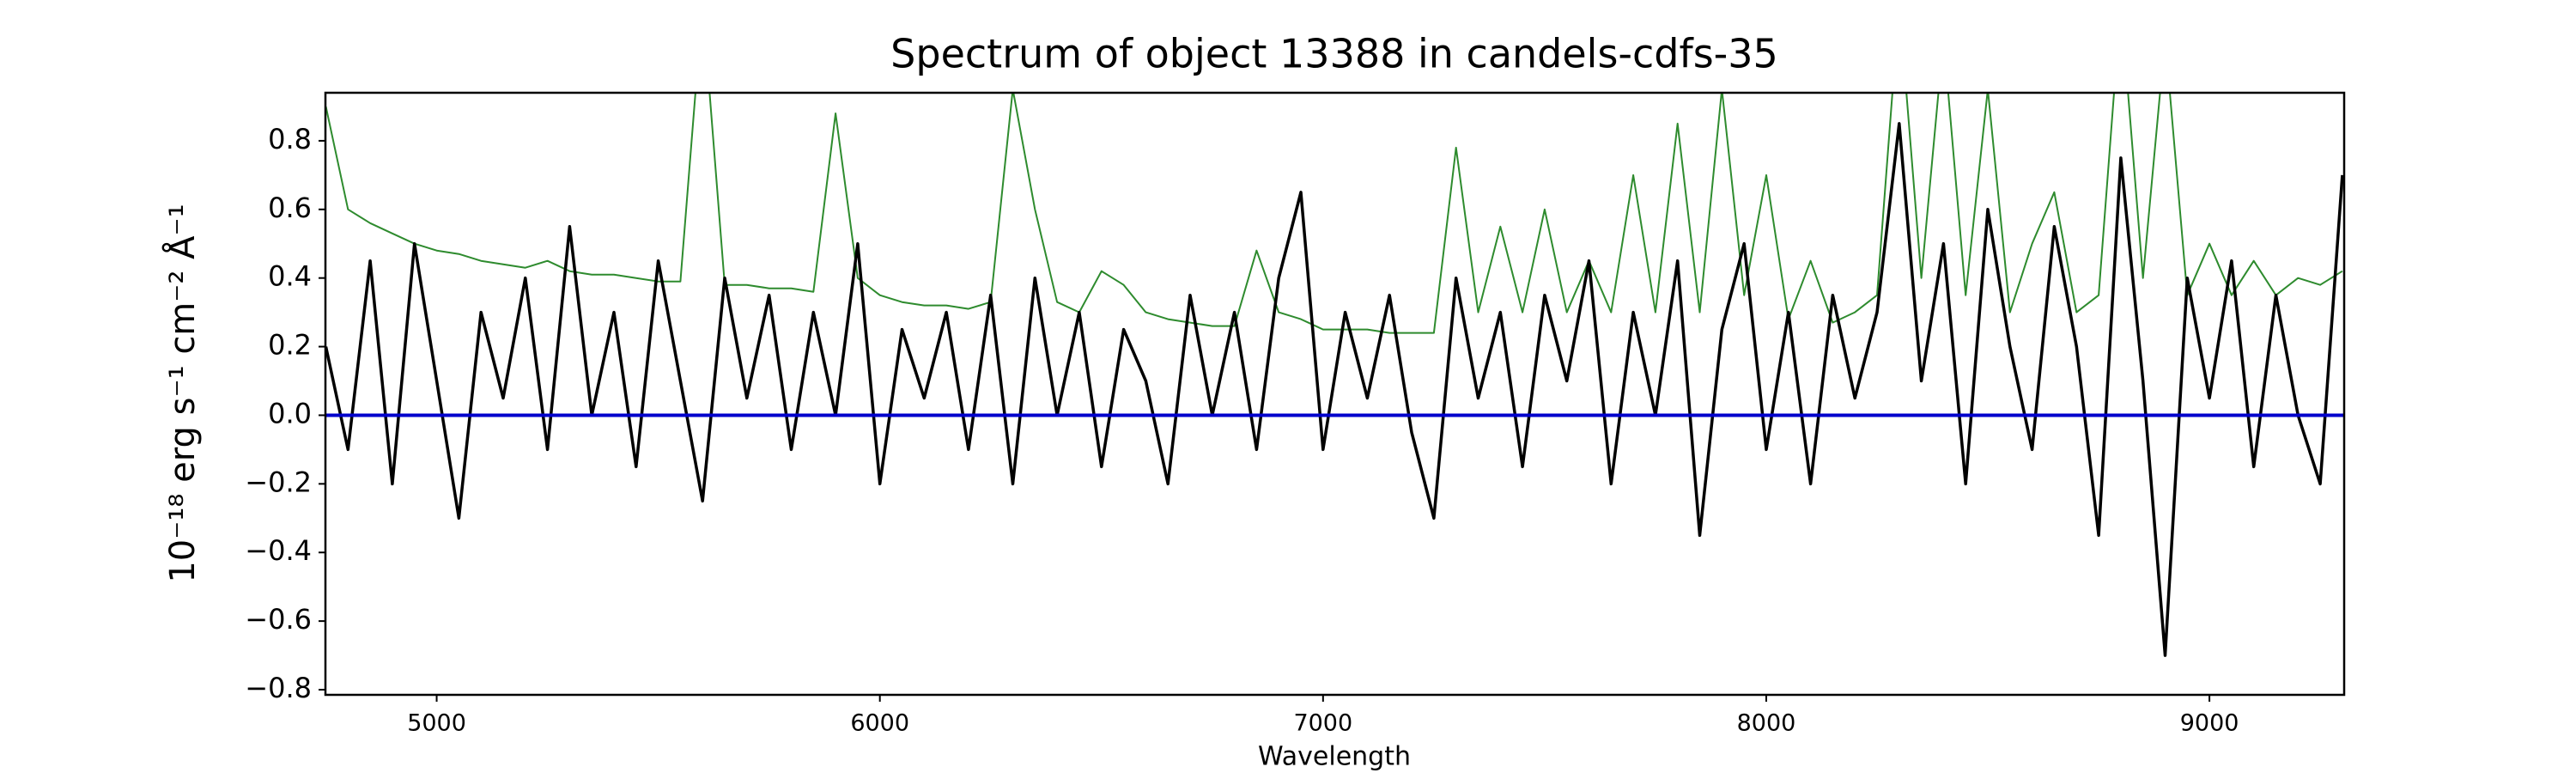 This screenshot has width=2576, height=773. Describe the element at coordinates (879, 723) in the screenshot. I see `x-tick-label: 6000` at that location.